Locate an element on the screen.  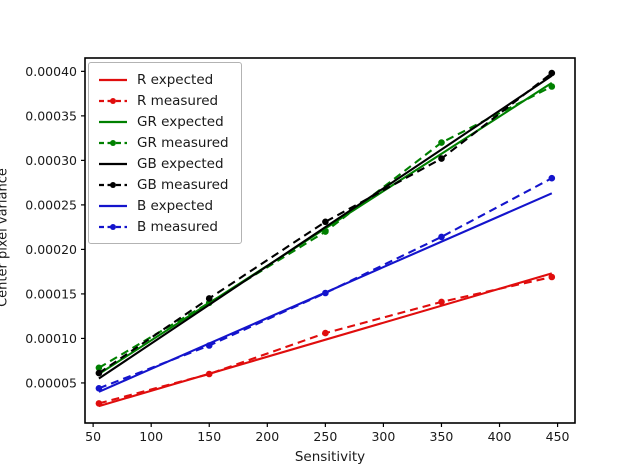
legend-label: GB expected is located at coordinates (180, 163).